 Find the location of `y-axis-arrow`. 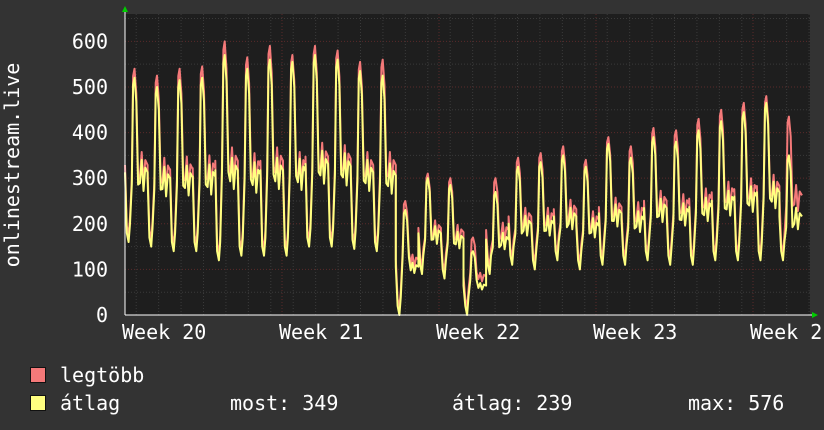

y-axis-arrow is located at coordinates (125, 9).